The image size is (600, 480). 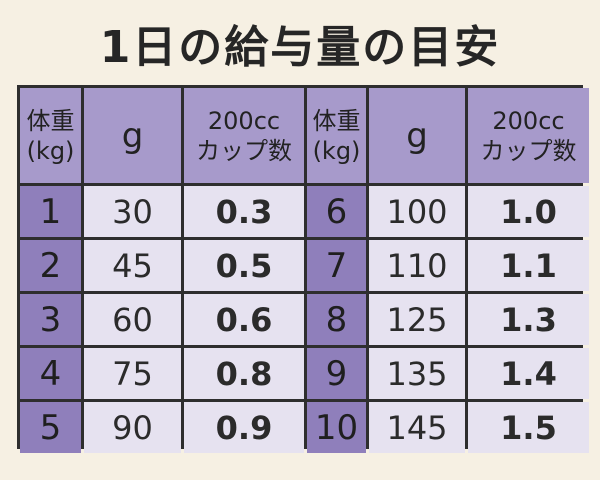 What do you see at coordinates (132, 319) in the screenshot?
I see `grams-cell: 60` at bounding box center [132, 319].